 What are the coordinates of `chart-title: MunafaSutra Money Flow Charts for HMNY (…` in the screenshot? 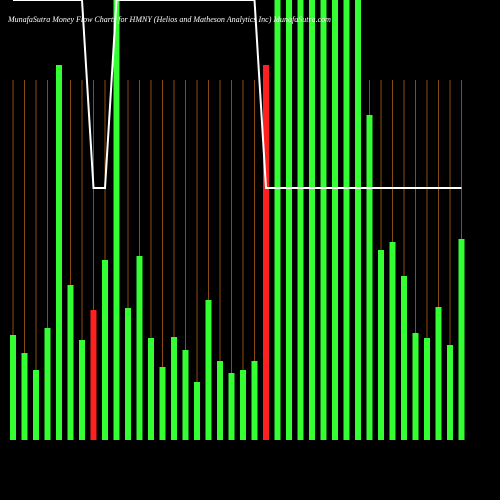 It's located at (169, 19).